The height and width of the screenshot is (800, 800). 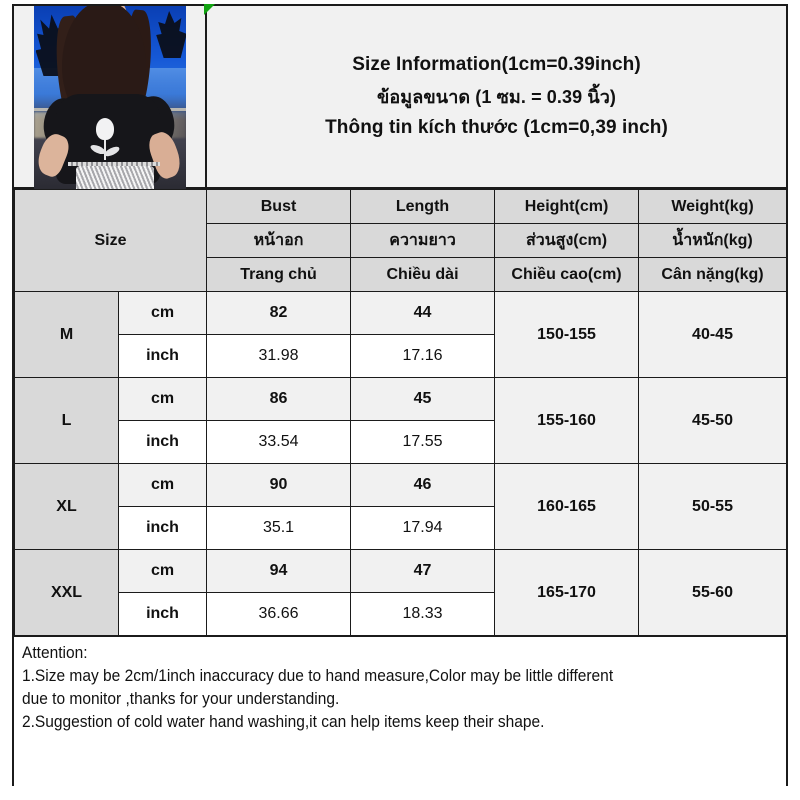 What do you see at coordinates (66, 334) in the screenshot?
I see `size-label-m: M` at bounding box center [66, 334].